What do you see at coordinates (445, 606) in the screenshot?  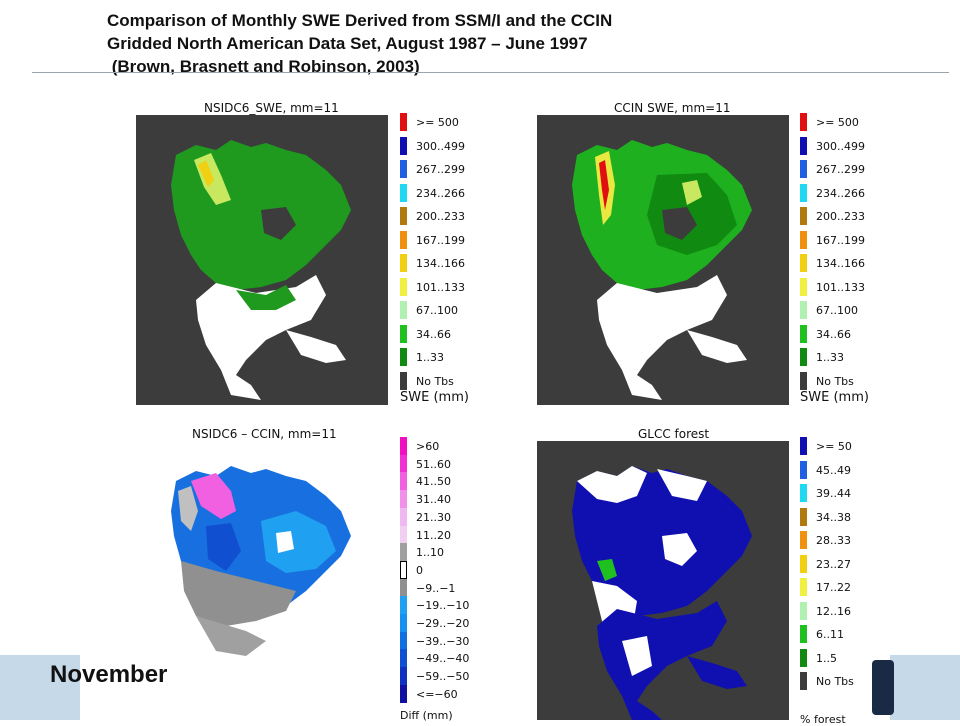 I see `legend-item: −19..−10` at bounding box center [445, 606].